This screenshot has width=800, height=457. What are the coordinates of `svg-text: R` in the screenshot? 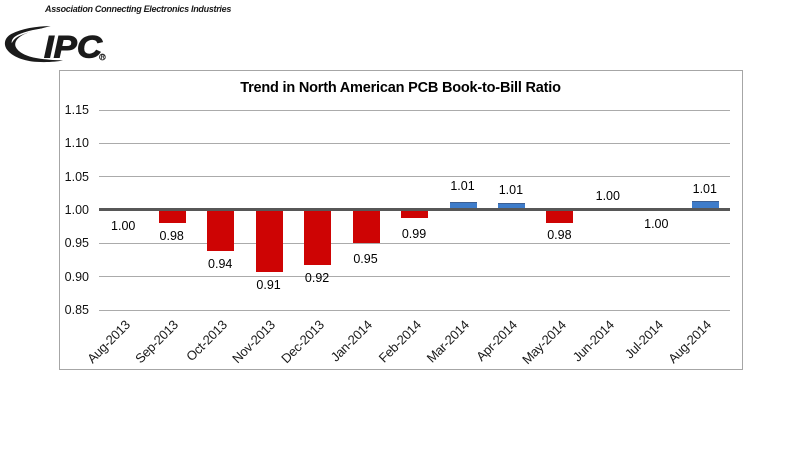 It's located at (103, 58).